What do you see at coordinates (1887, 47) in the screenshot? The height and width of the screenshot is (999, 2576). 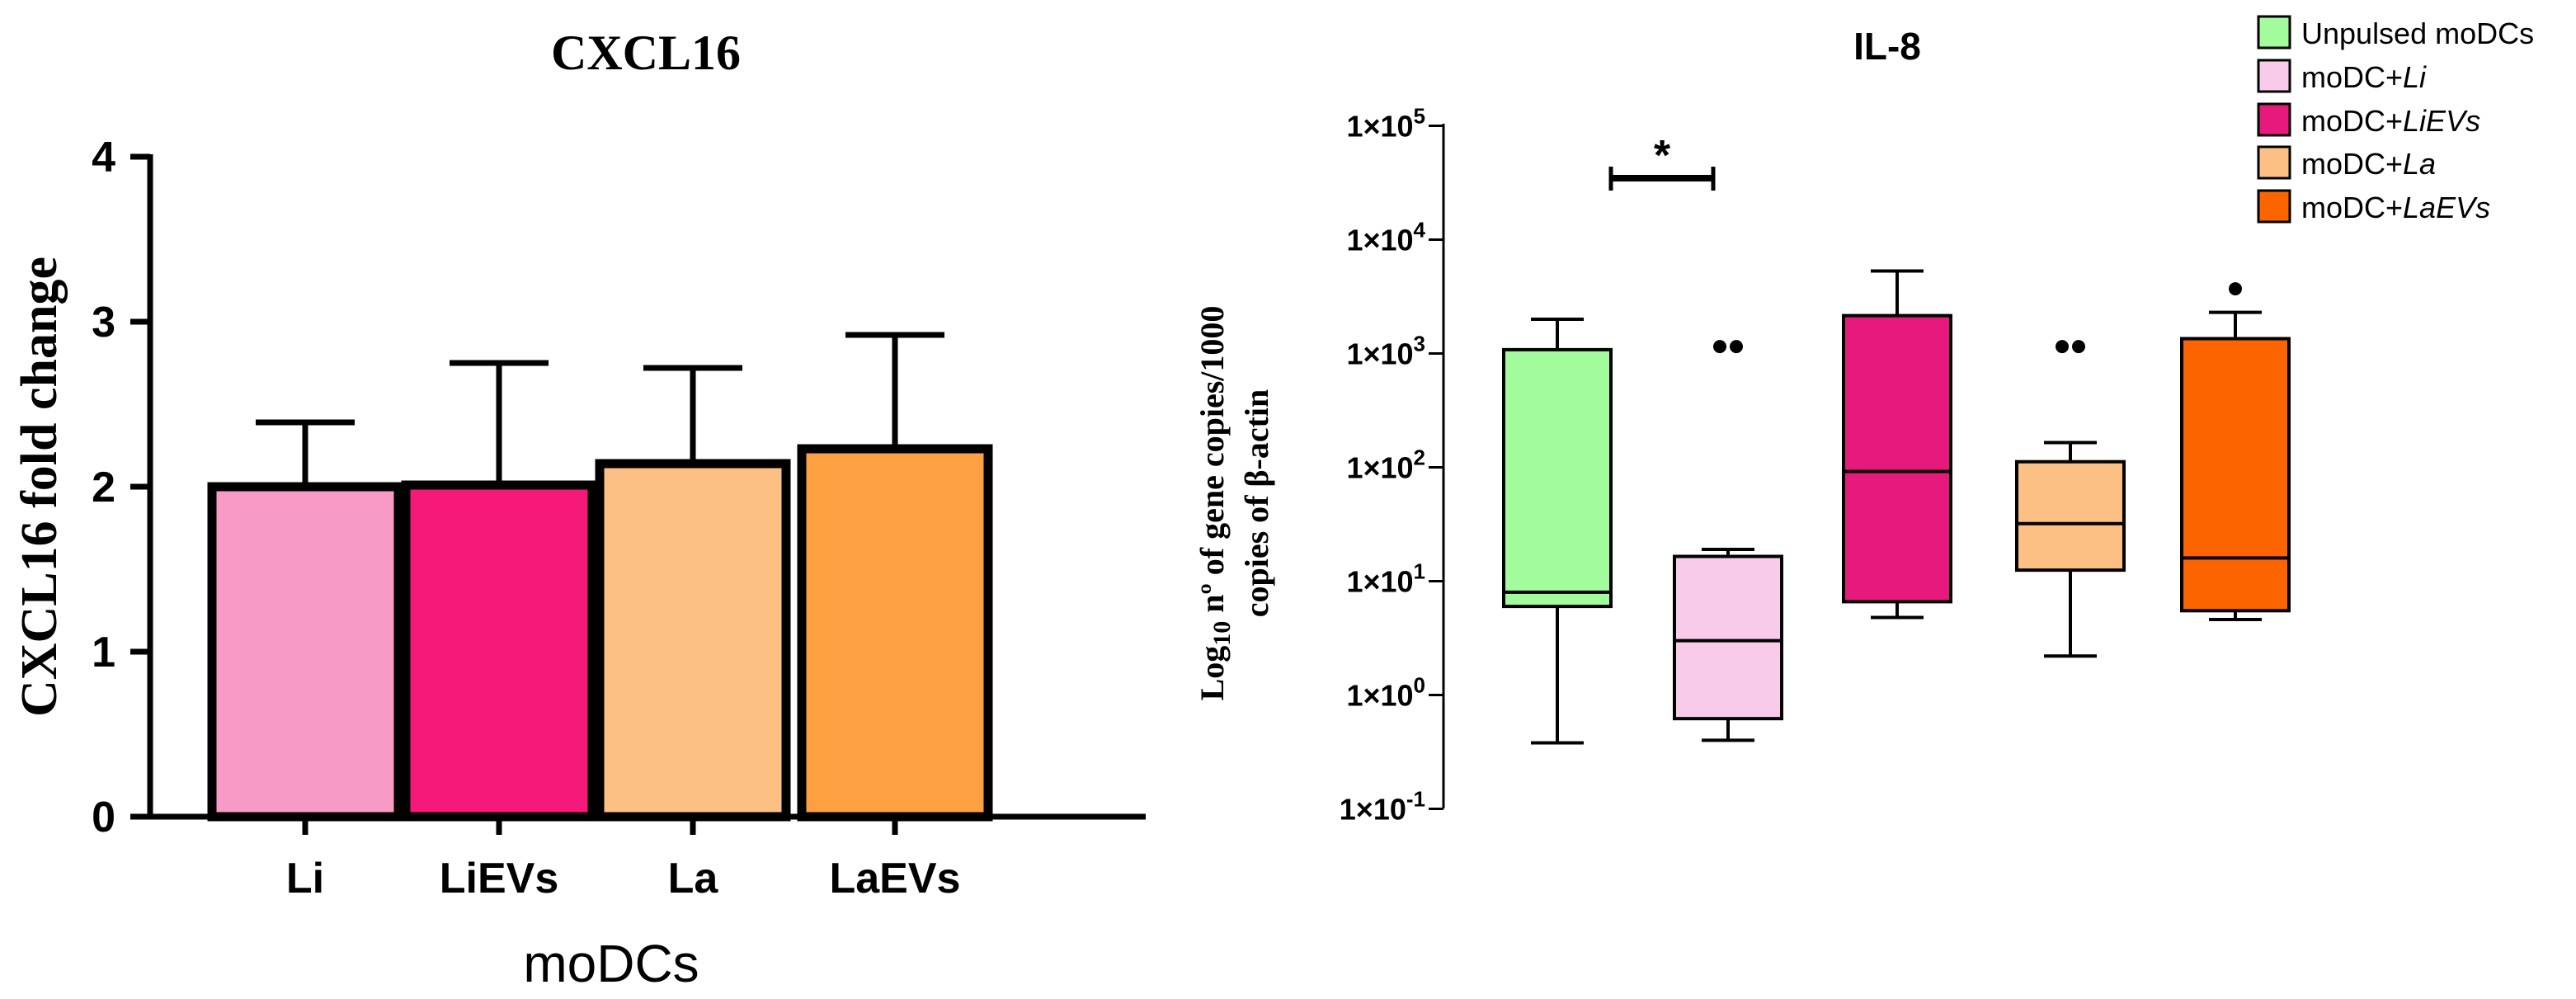 I see `il8-title: IL-8` at bounding box center [1887, 47].